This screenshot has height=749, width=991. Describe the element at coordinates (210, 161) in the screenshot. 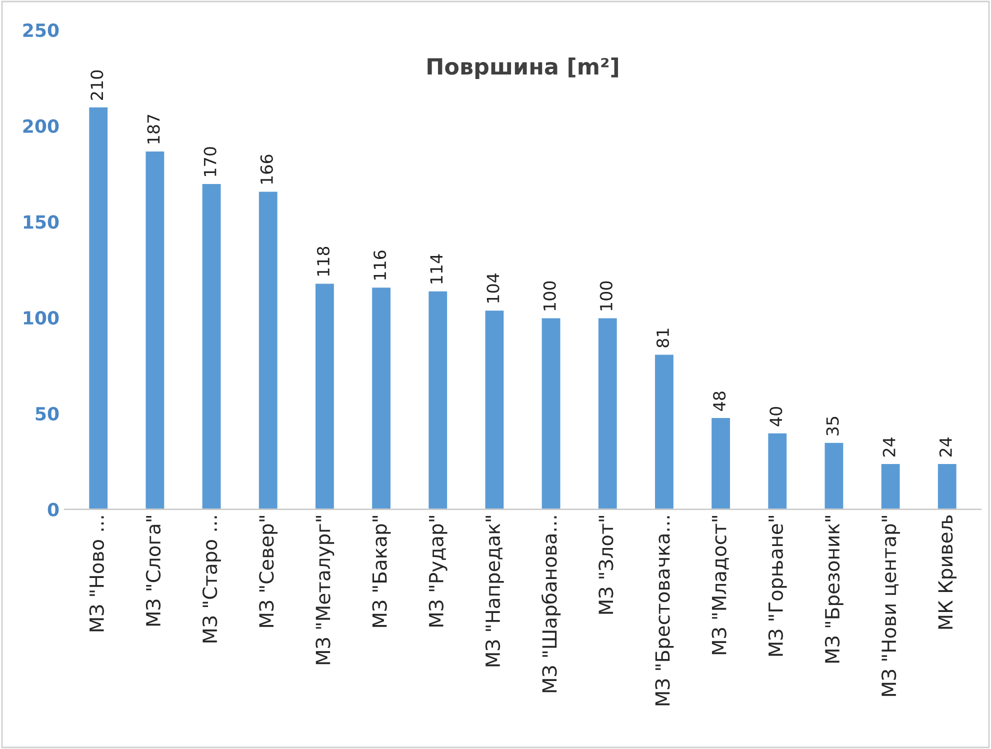

I see `data-label: 170` at that location.